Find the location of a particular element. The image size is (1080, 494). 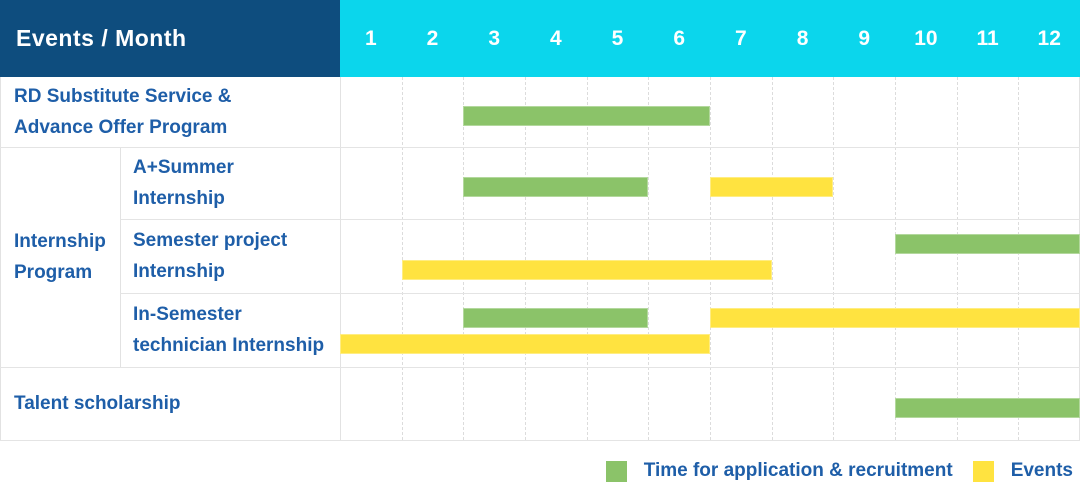

month-header-cell: 4 is located at coordinates (556, 38).